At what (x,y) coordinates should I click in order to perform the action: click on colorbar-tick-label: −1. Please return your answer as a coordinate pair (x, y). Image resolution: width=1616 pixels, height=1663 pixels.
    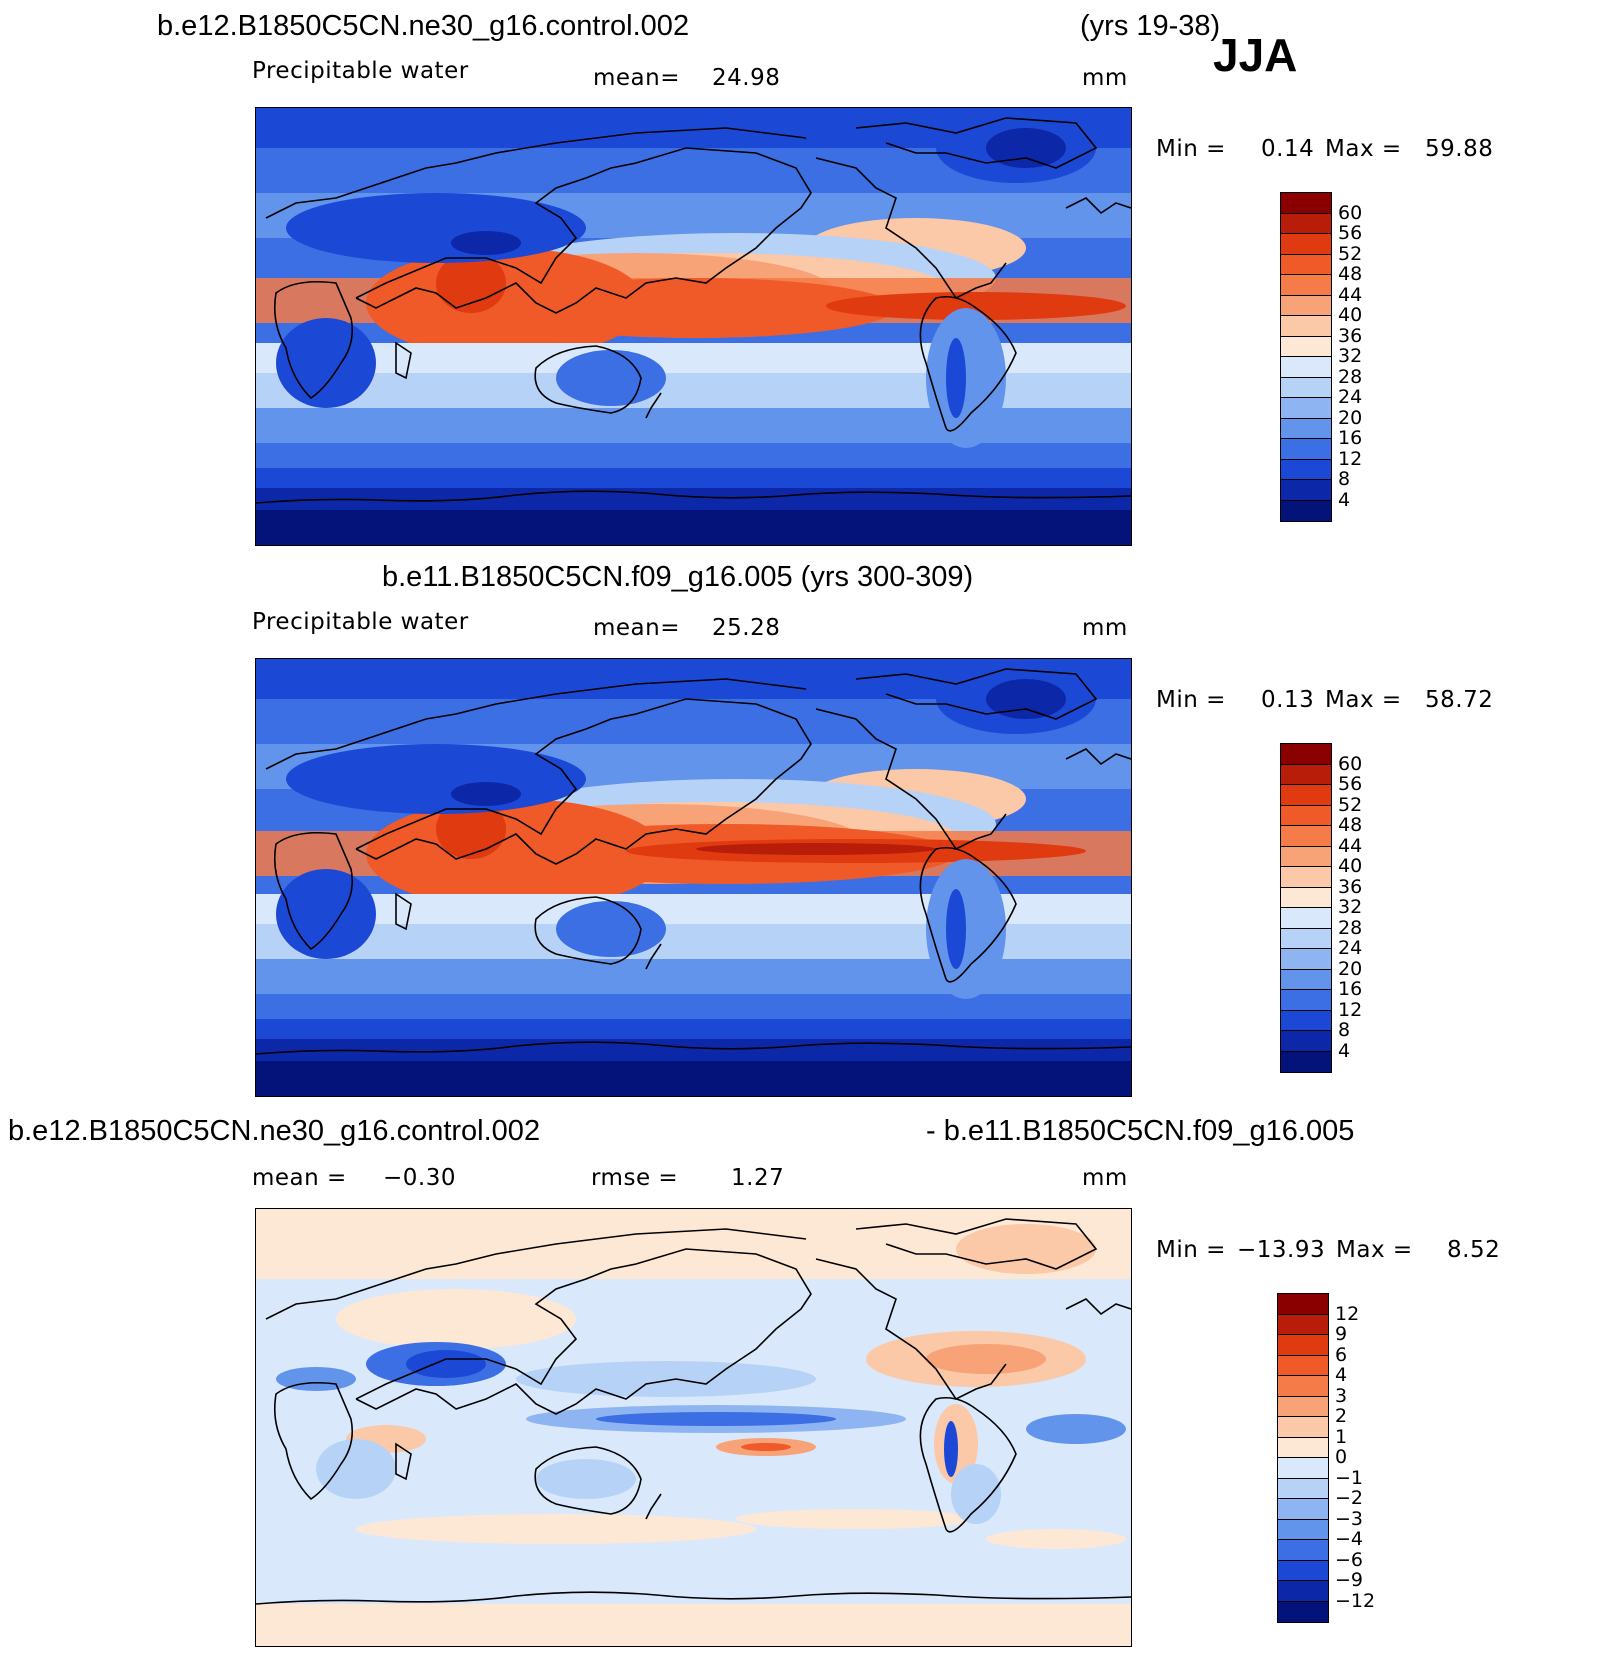
    Looking at the image, I should click on (1349, 1477).